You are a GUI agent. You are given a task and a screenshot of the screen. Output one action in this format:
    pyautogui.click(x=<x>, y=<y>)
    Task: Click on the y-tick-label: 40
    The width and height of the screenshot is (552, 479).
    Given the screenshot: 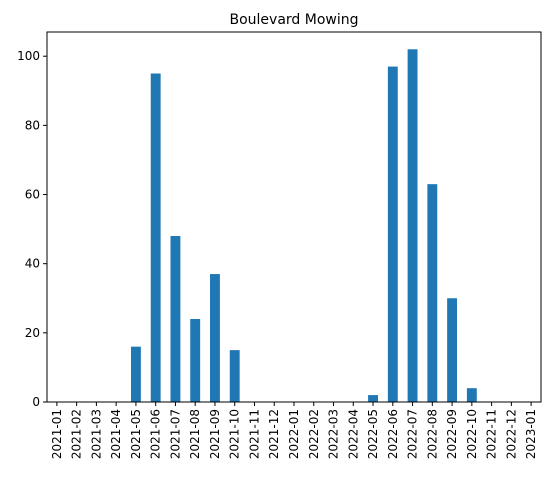 What is the action you would take?
    pyautogui.click(x=32, y=264)
    